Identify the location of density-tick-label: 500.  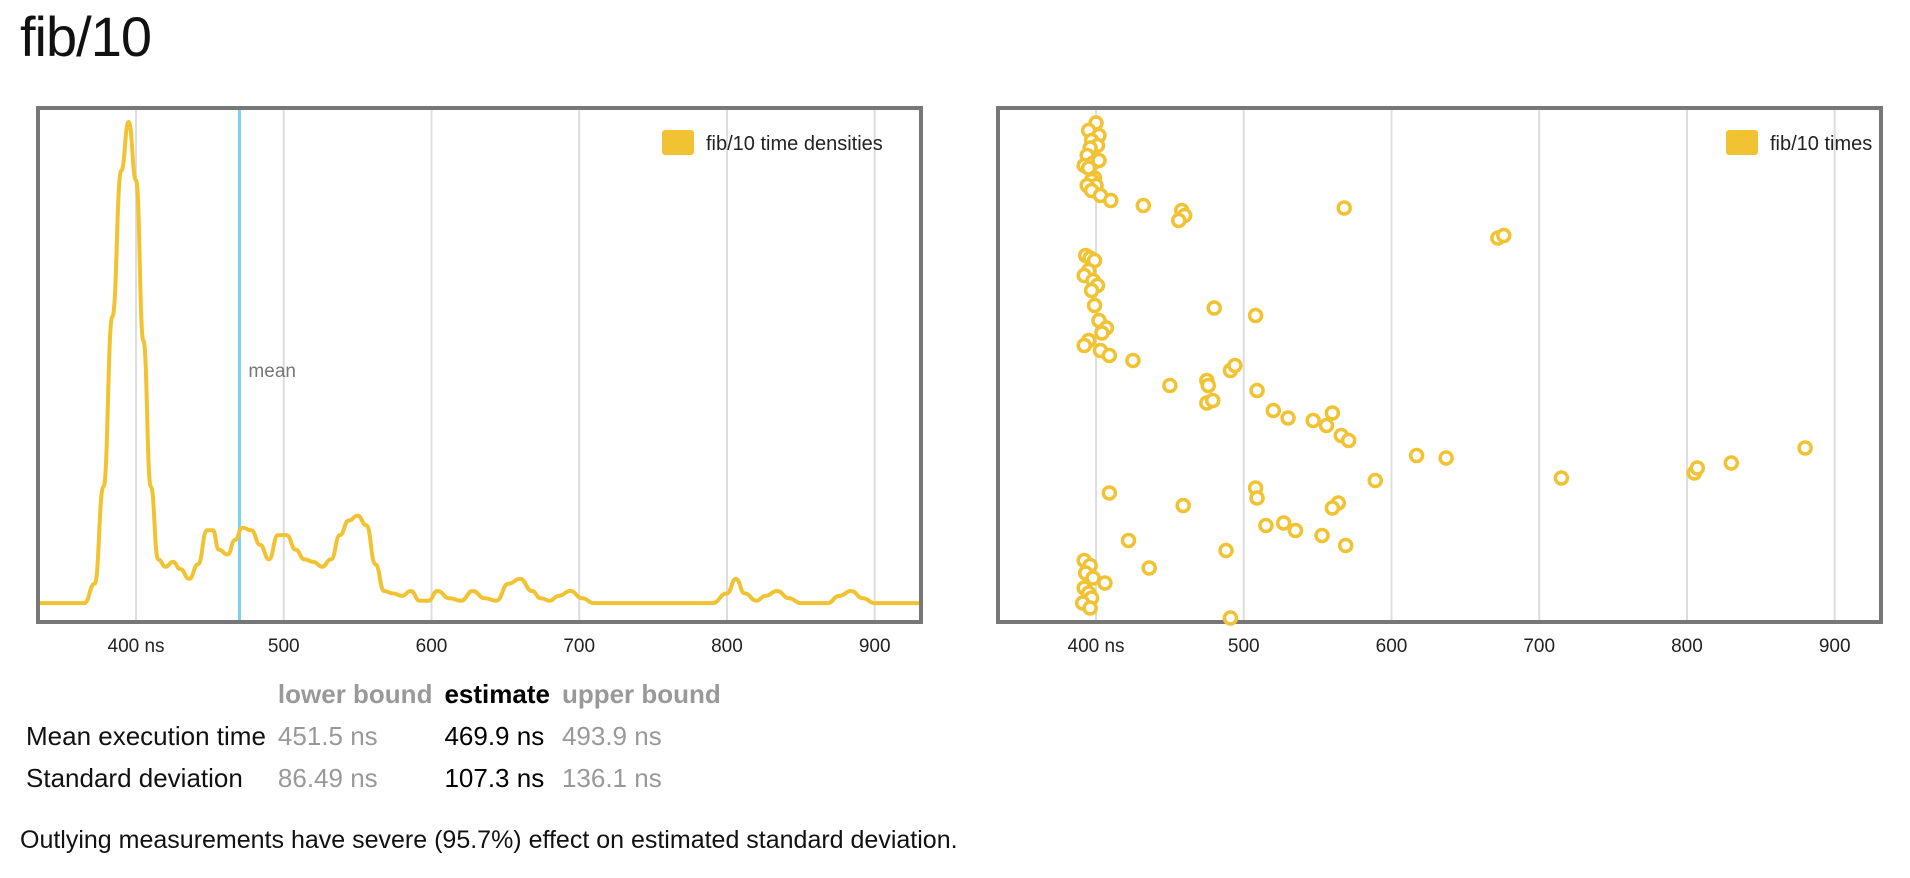
(284, 646).